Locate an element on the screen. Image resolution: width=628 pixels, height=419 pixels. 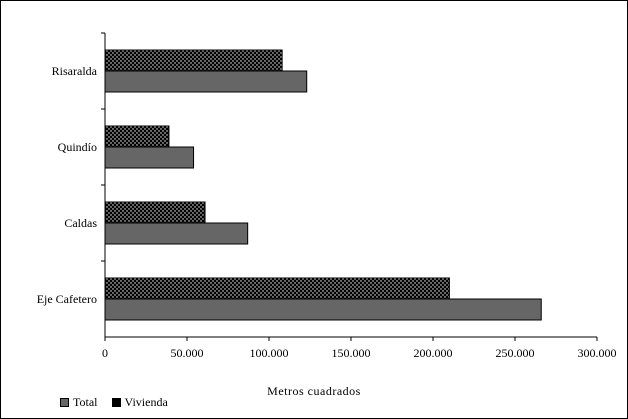
legend-swatch-vivienda is located at coordinates (116, 402).